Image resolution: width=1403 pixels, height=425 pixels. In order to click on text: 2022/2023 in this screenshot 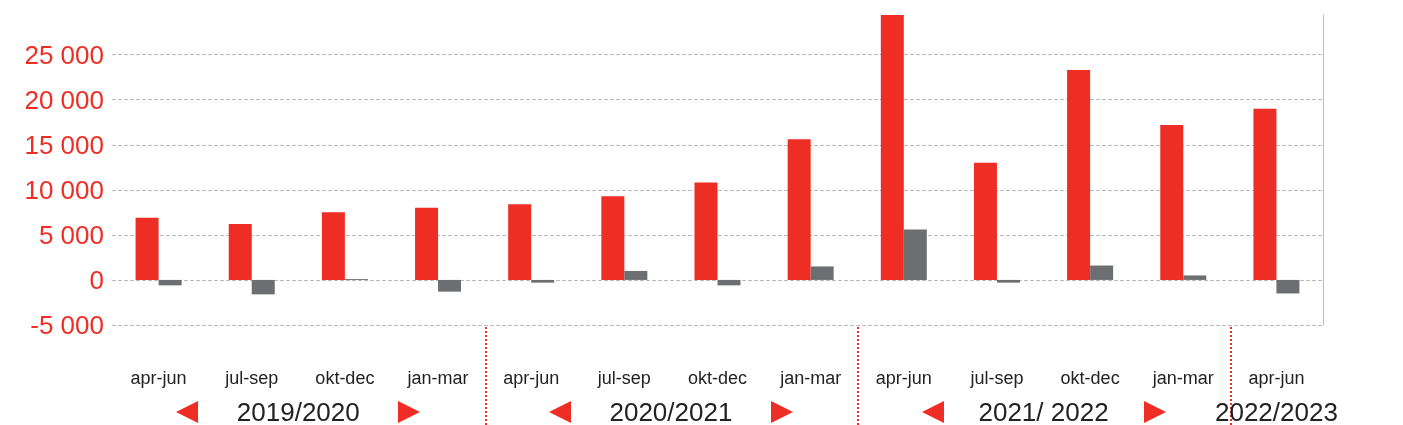, I will do `click(1276, 410)`.